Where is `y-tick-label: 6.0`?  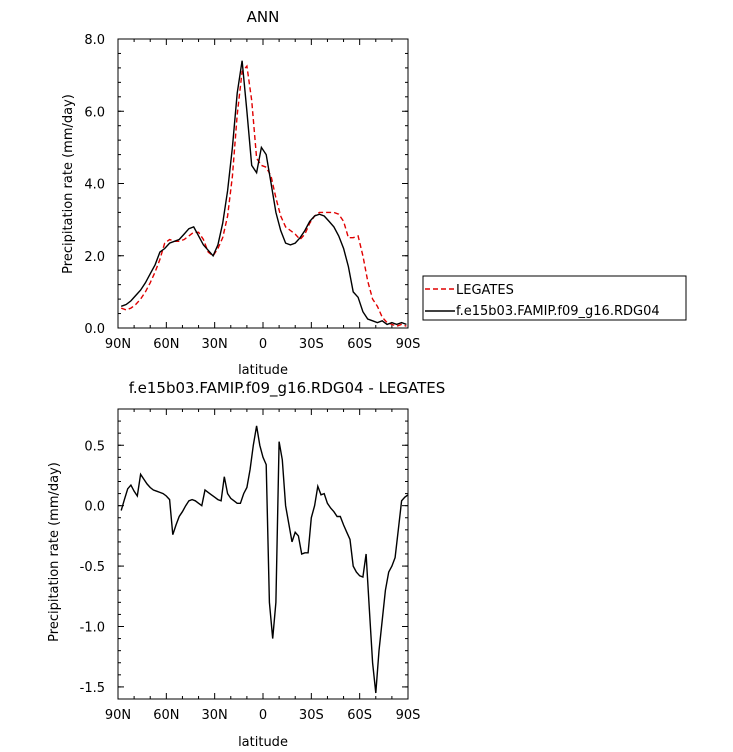
y-tick-label: 6.0 is located at coordinates (94, 112).